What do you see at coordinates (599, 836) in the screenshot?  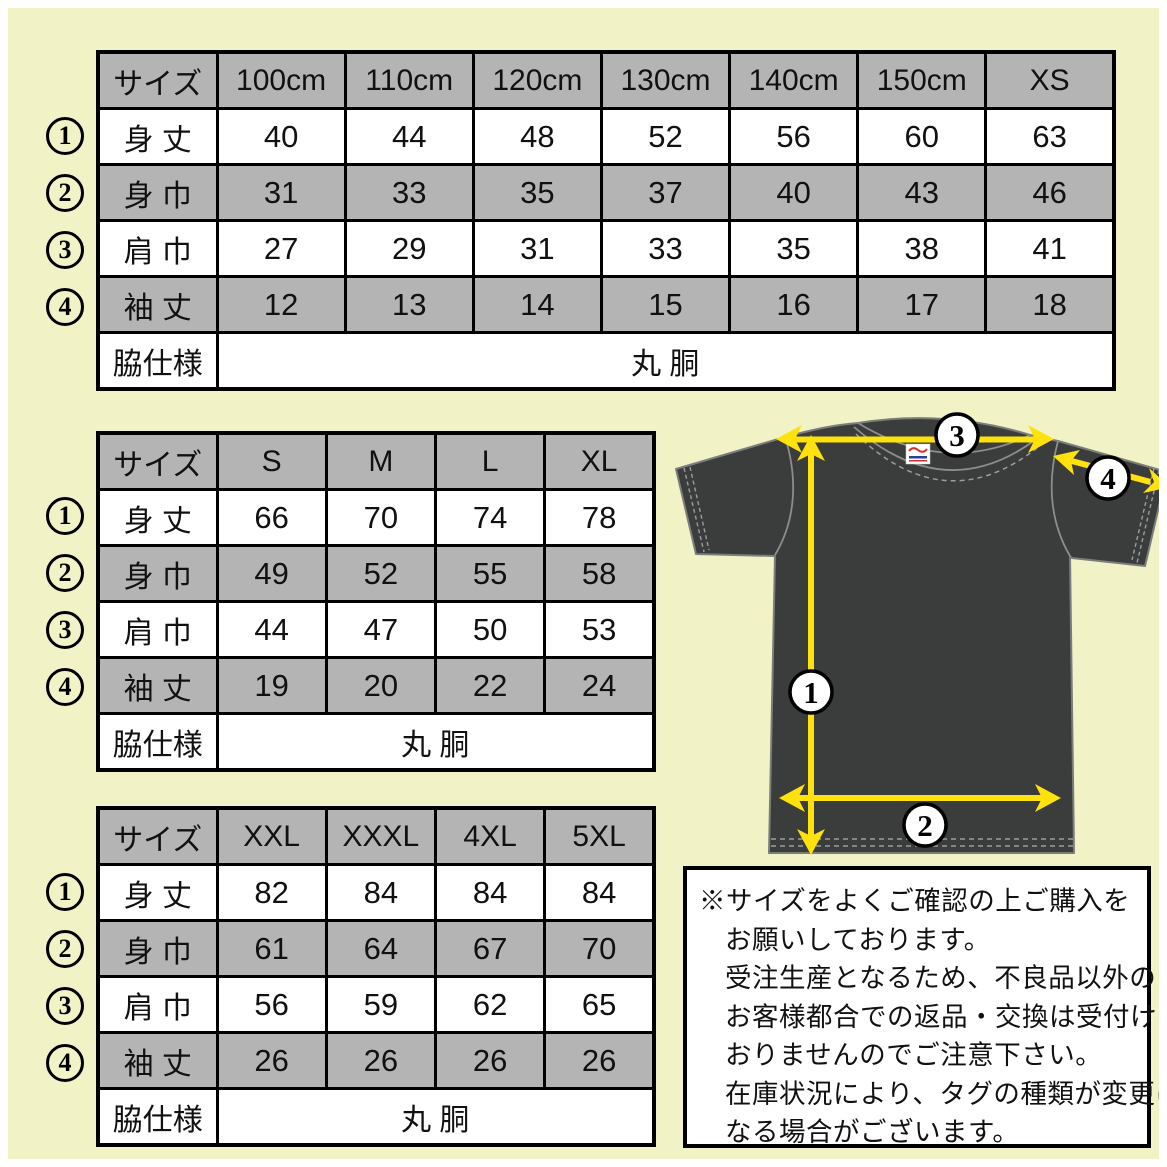 I see `size-col-header: 5XL` at bounding box center [599, 836].